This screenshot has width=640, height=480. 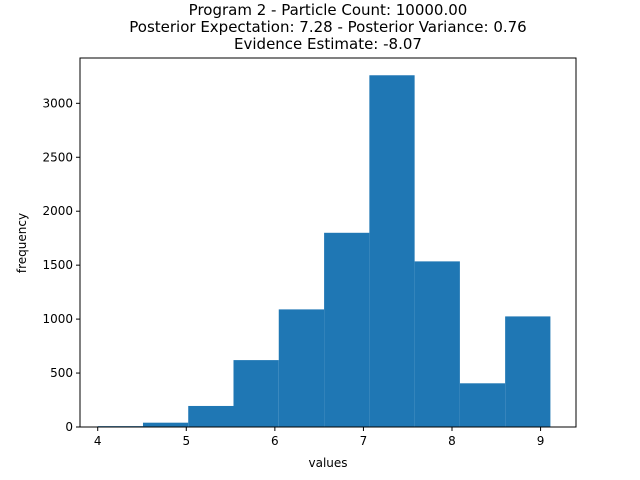 I want to click on x-tick-label: 8, so click(x=452, y=441).